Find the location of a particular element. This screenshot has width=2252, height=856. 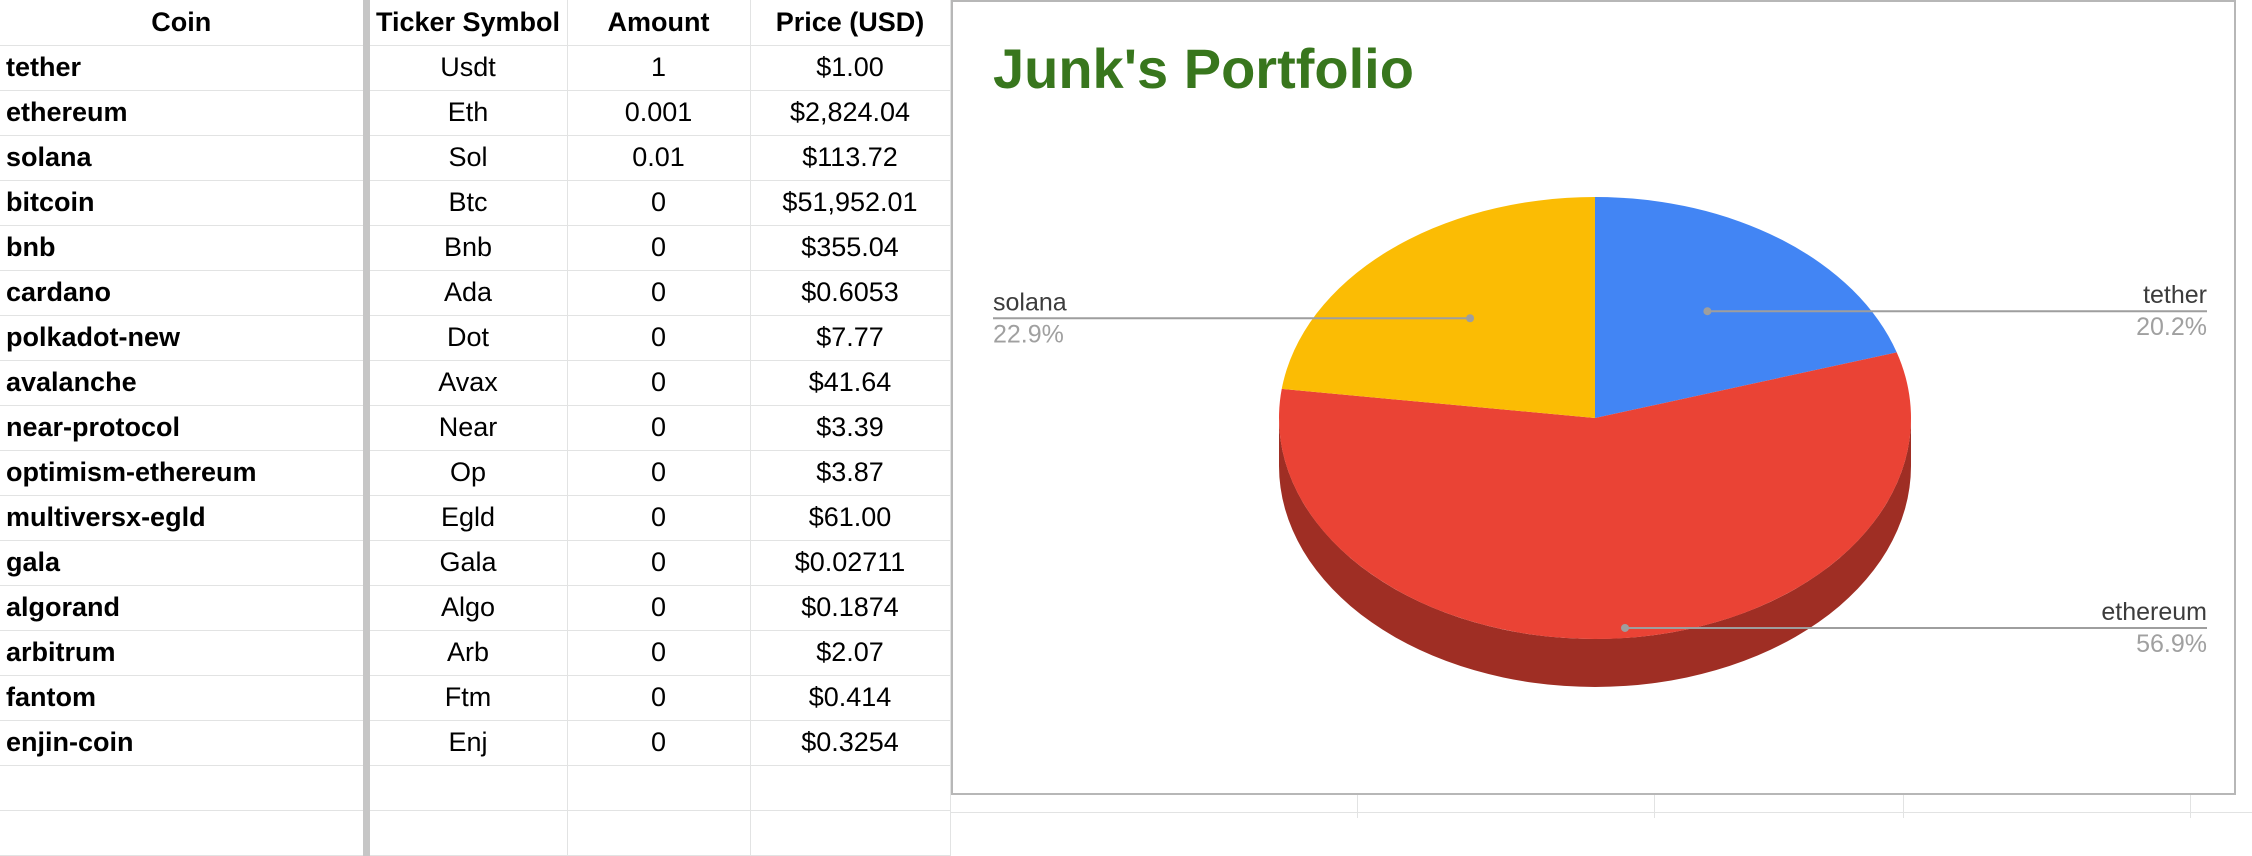

ticker-cell: Btc is located at coordinates (467, 203).